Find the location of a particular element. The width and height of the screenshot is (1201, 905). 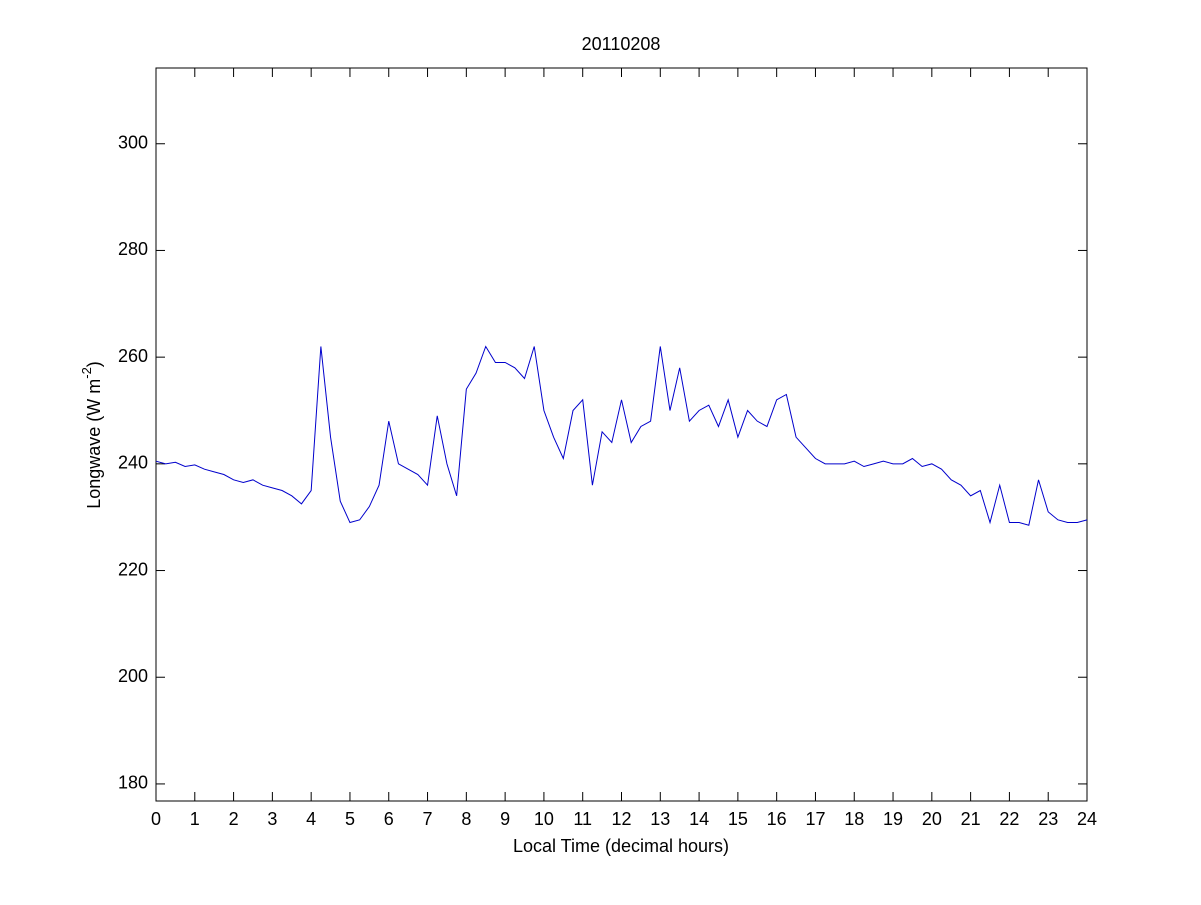

x-tick-label: 8 is located at coordinates (466, 819).